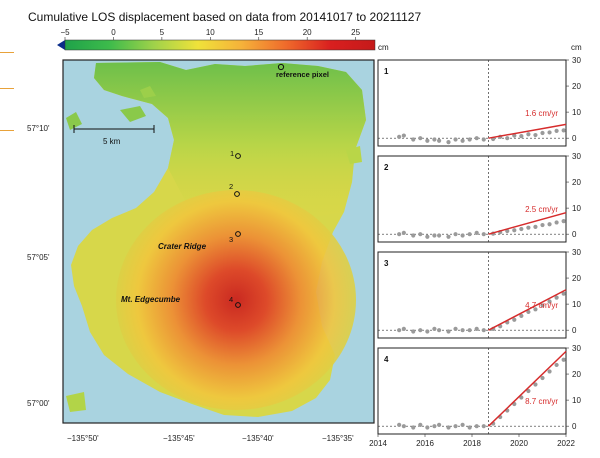 The image size is (600, 458). What do you see at coordinates (576, 47) in the screenshot?
I see `ts-unit-label: cm` at bounding box center [576, 47].